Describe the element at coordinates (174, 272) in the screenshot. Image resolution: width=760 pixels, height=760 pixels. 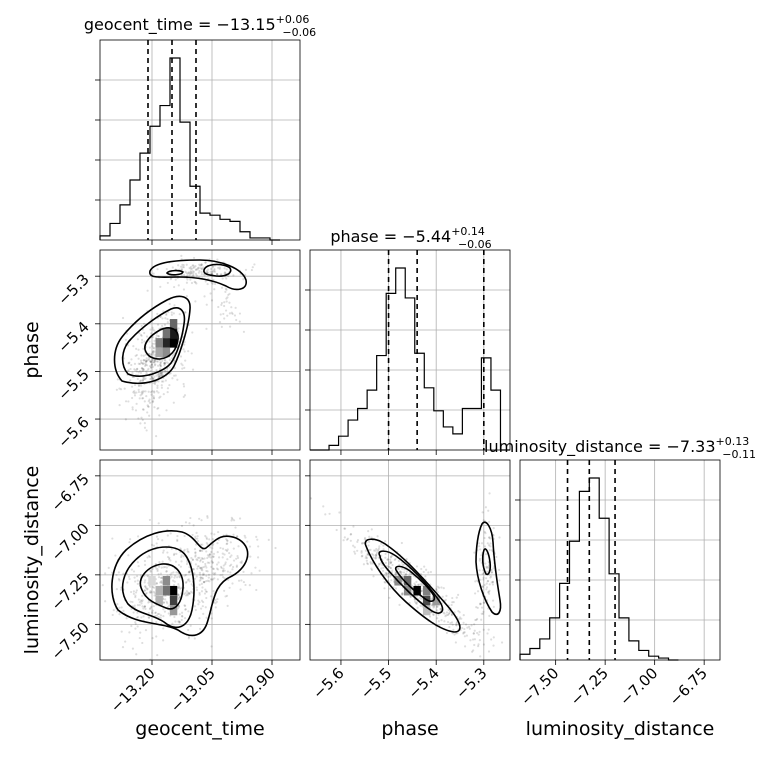
I see `contour-phase-geocent-upper-inner` at that location.